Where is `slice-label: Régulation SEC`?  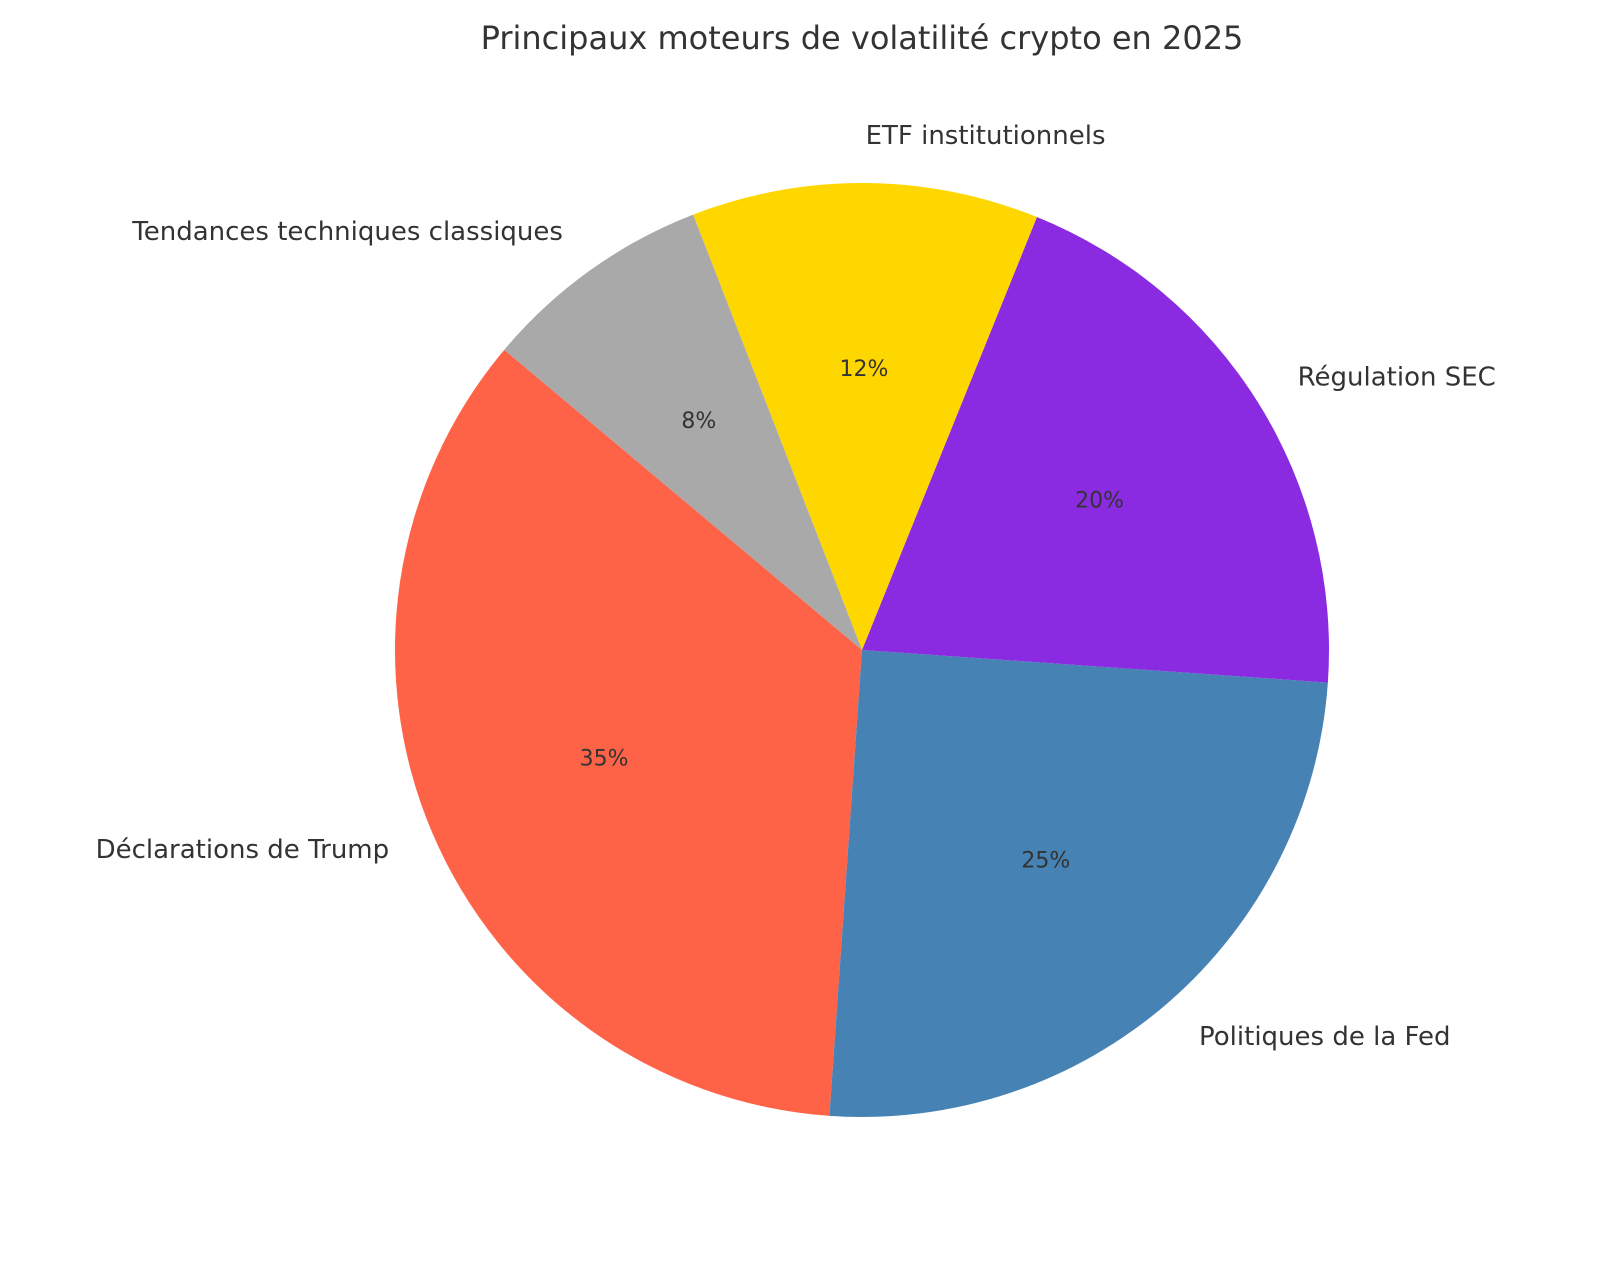
slice-label: Régulation SEC is located at coordinates (1397, 377).